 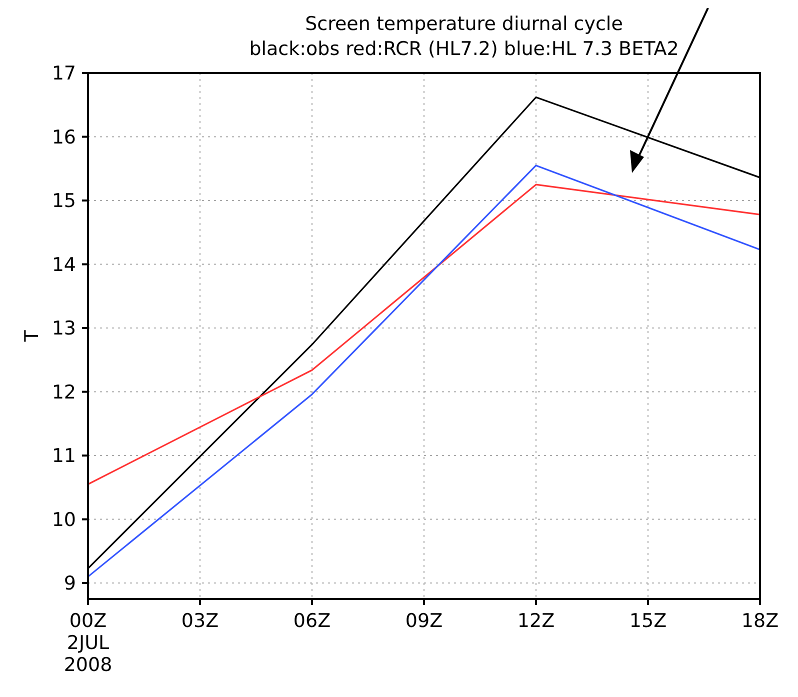 What do you see at coordinates (536, 621) in the screenshot?
I see `x-tick-label: 12Z` at bounding box center [536, 621].